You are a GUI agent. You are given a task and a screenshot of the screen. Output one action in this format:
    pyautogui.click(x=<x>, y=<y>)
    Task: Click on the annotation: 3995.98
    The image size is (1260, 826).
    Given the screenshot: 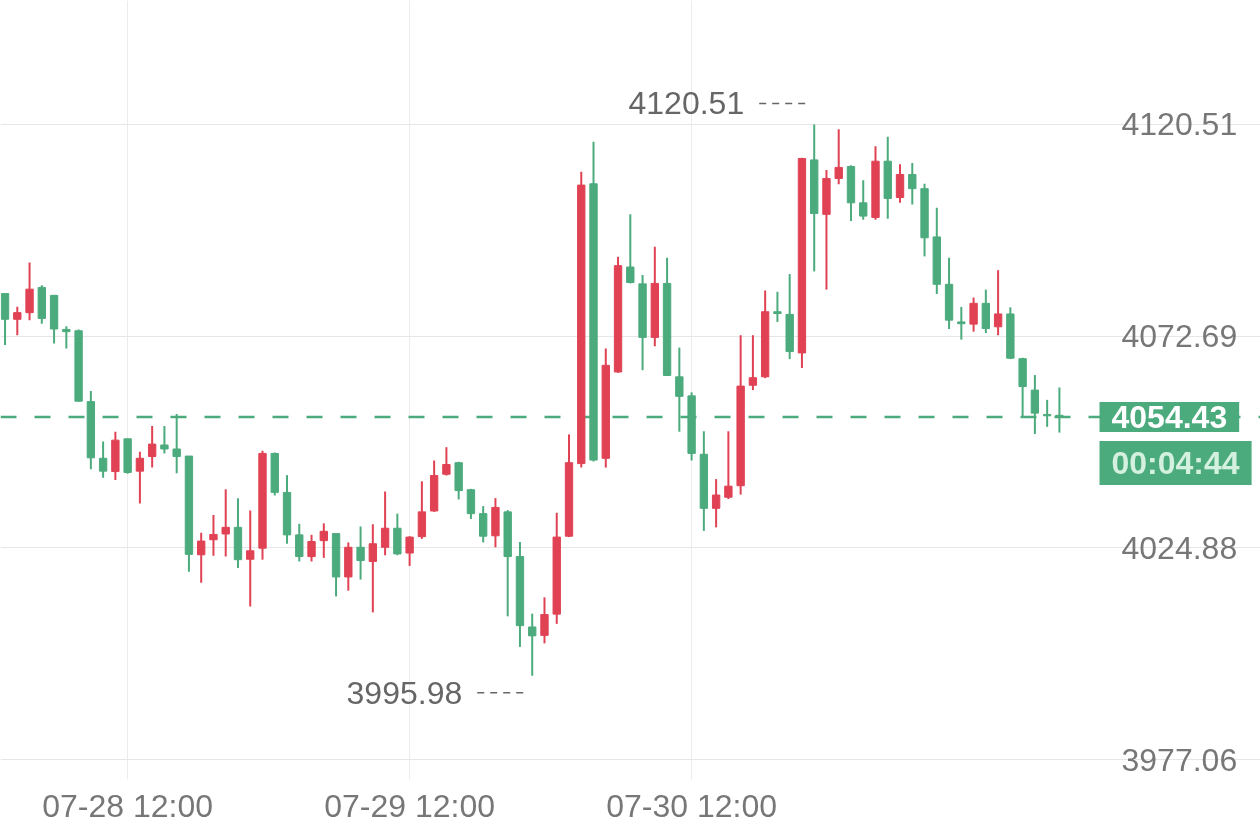 What is the action you would take?
    pyautogui.click(x=404, y=692)
    